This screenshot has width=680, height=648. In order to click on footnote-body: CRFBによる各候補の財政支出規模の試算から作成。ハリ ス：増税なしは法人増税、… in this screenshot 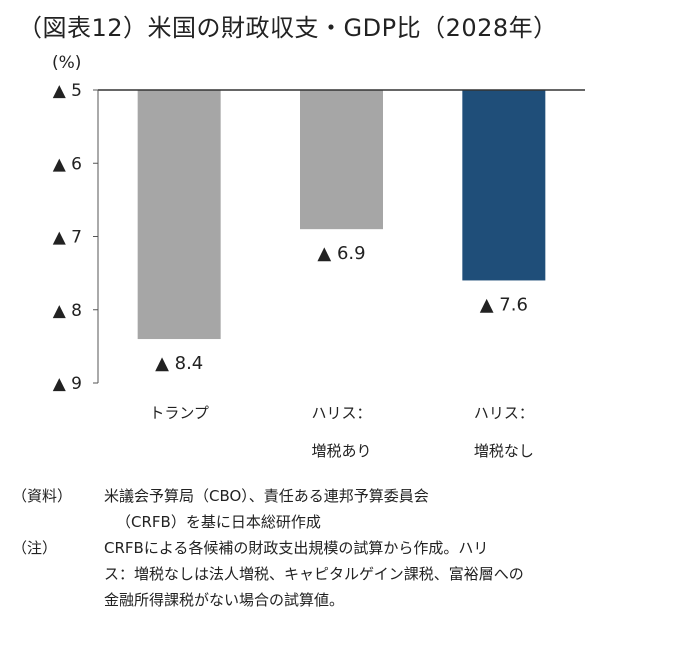, I will do `click(388, 574)`.